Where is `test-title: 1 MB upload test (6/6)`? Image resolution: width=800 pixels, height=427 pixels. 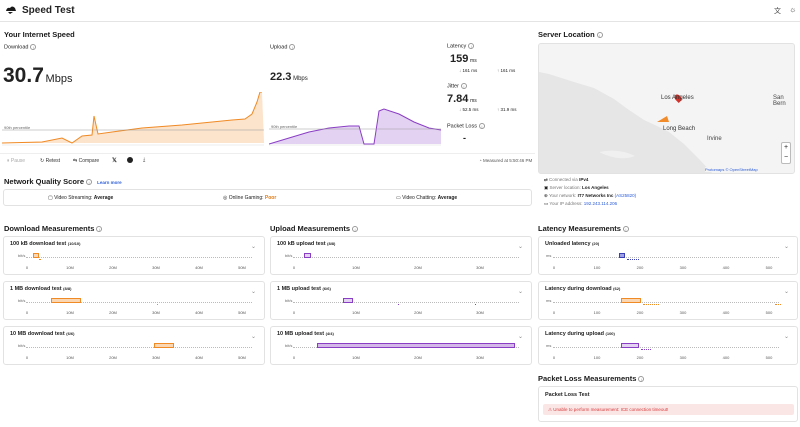 test-title: 1 MB upload test (6/6) is located at coordinates (304, 289).